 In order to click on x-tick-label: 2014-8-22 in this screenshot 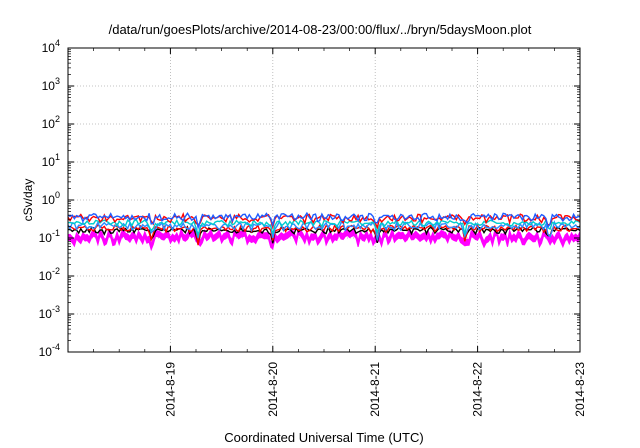, I will do `click(478, 389)`.